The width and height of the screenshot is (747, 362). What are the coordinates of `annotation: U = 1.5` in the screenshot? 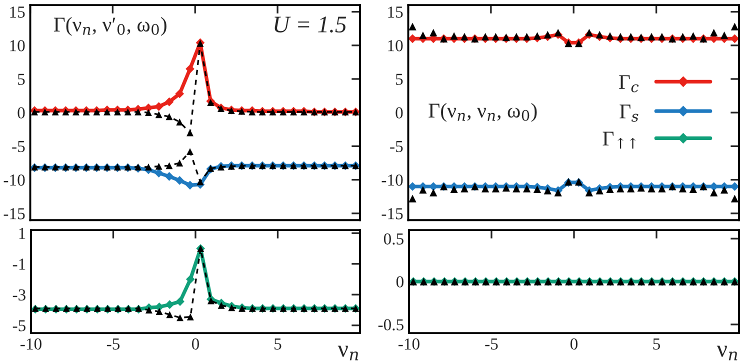 It's located at (310, 24).